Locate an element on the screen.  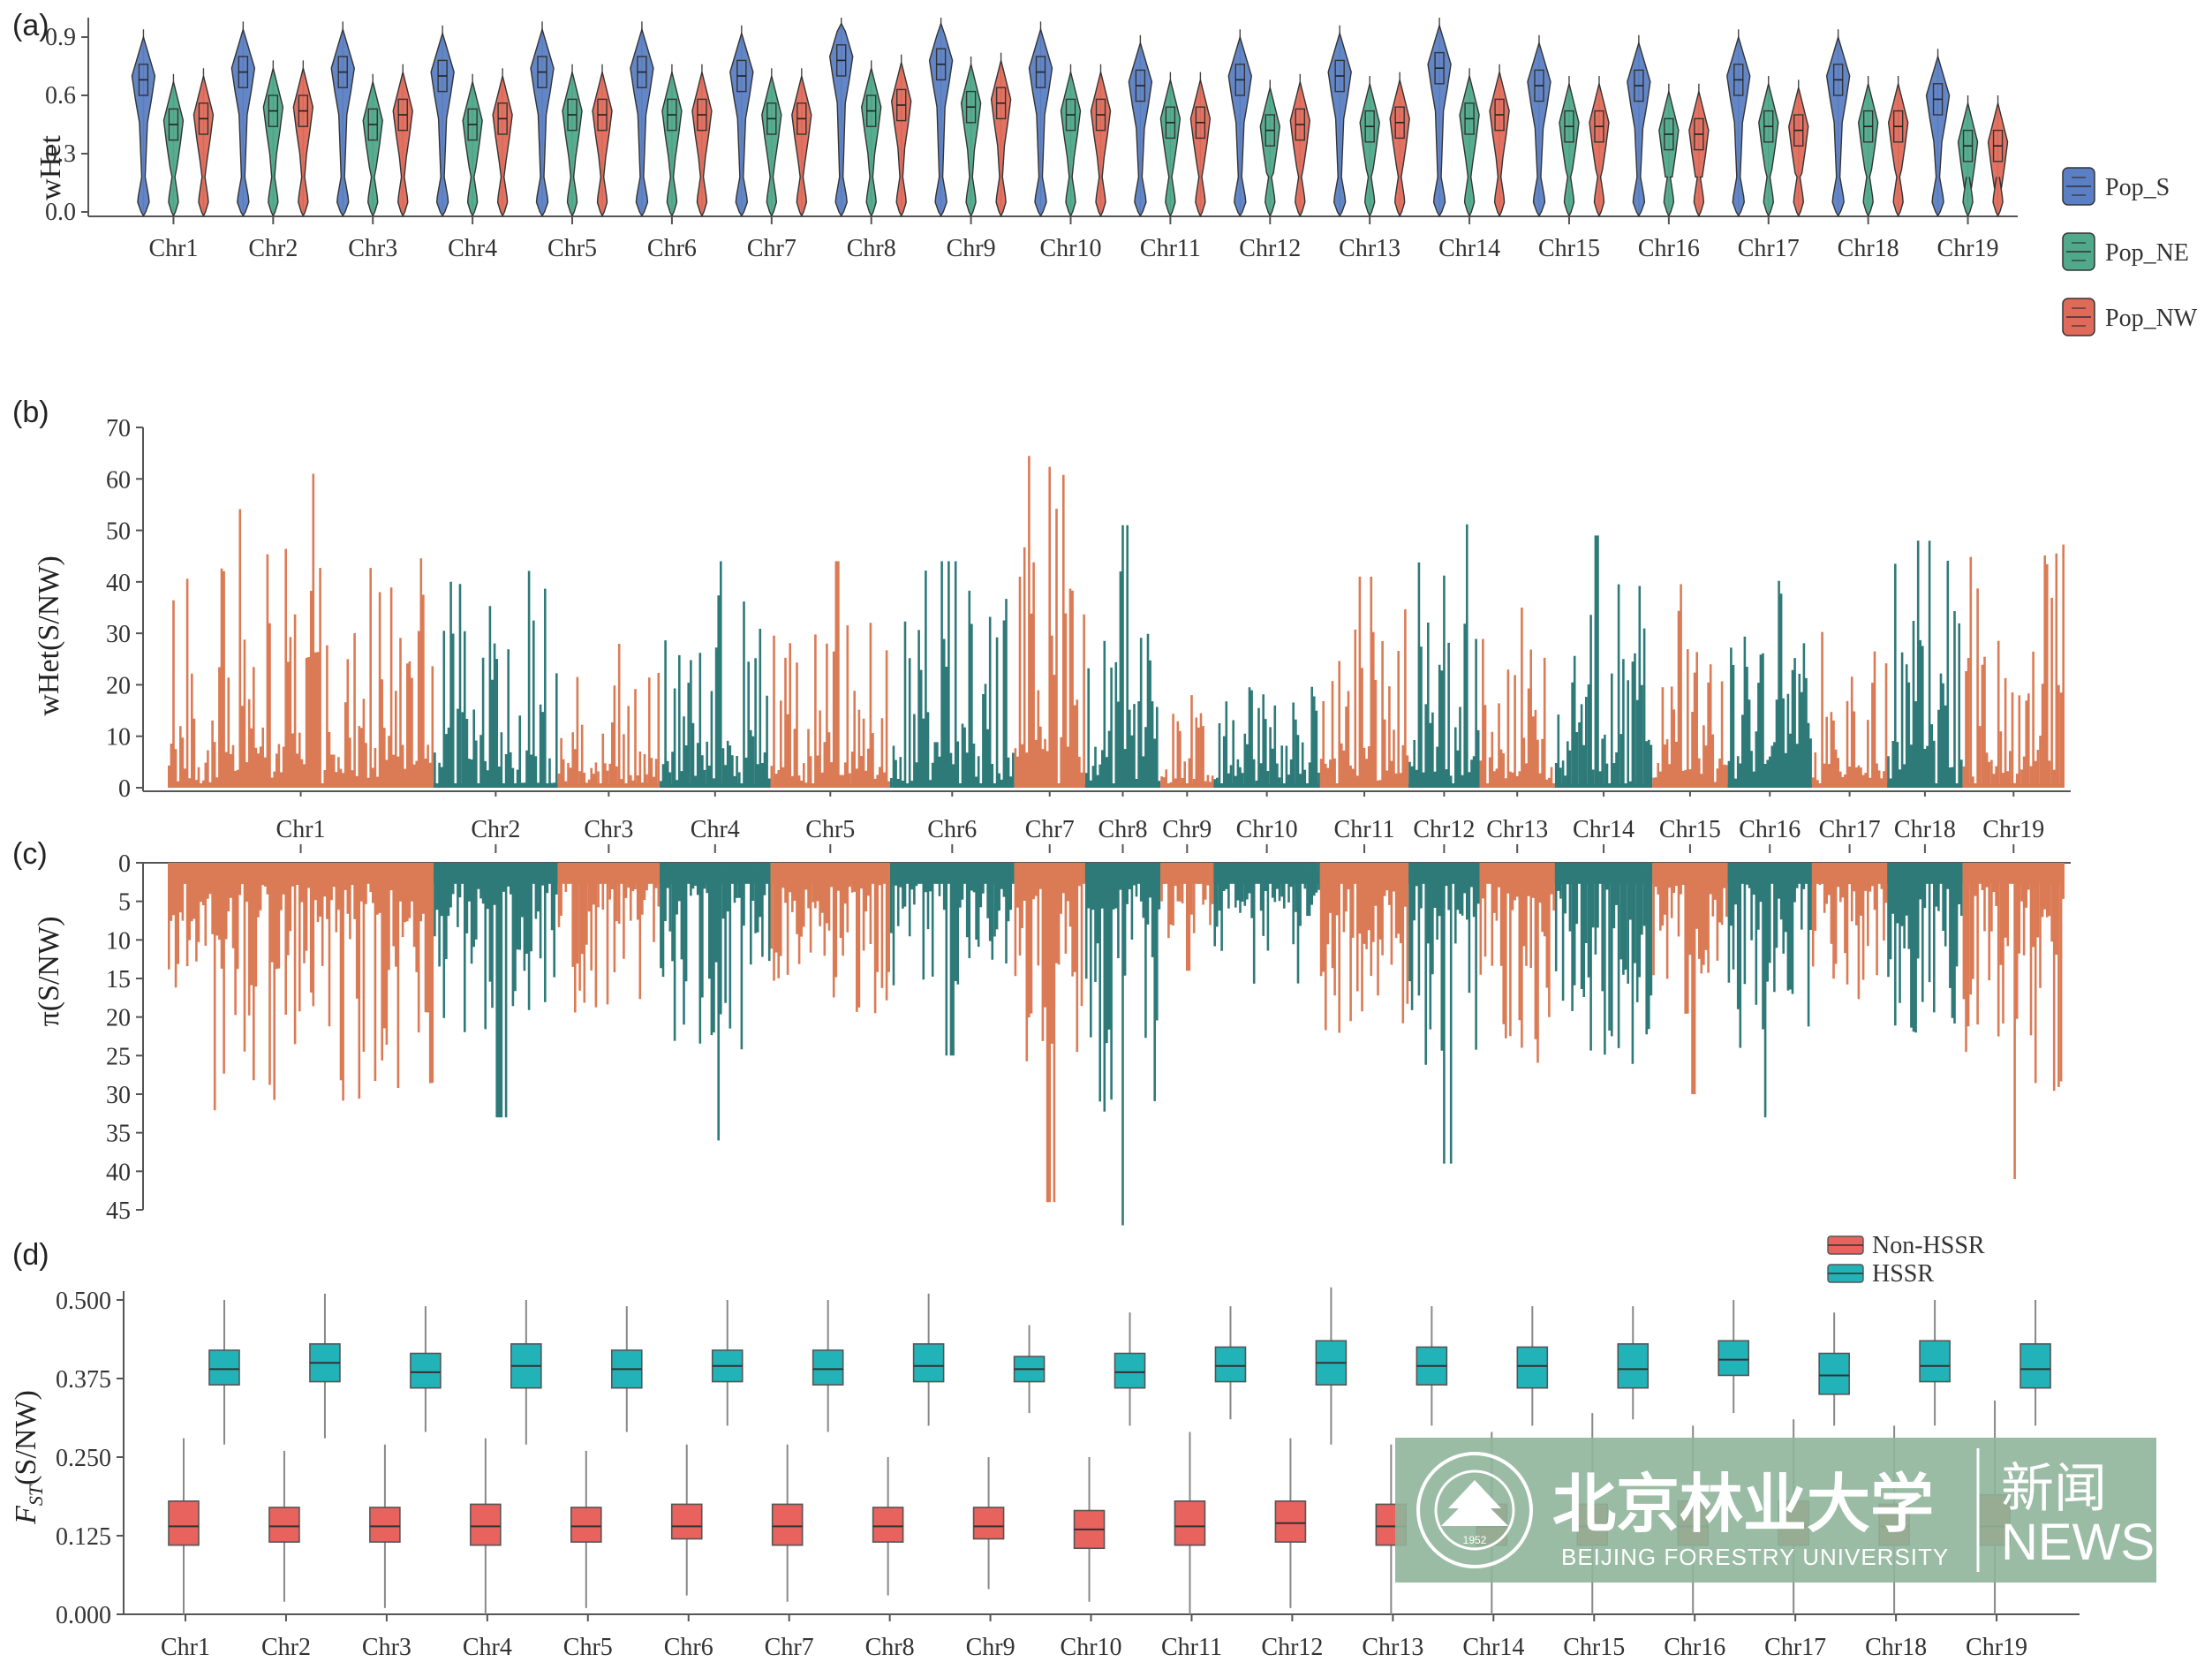
violin-Pop_NW-Chr14 is located at coordinates (1499, 140).